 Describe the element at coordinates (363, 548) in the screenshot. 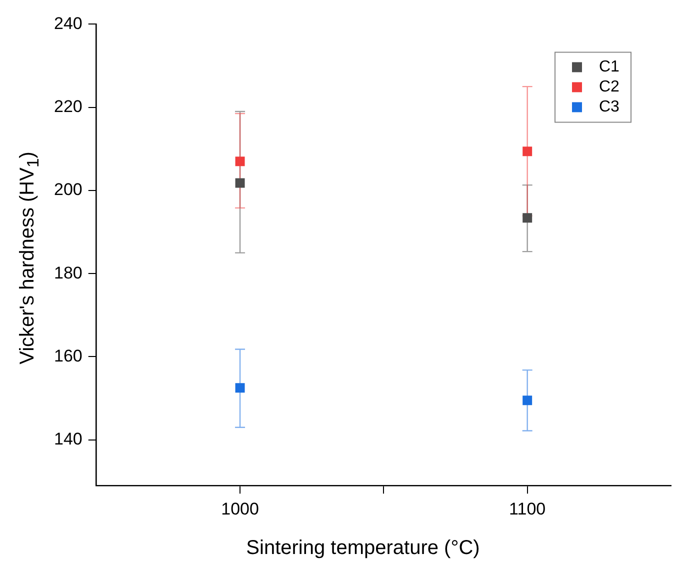

I see `x-axis-title: Sintering temperature (°C)` at that location.